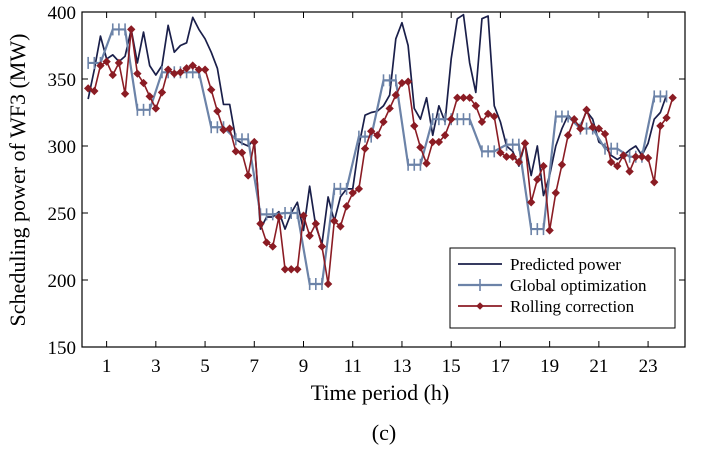 The height and width of the screenshot is (449, 712). What do you see at coordinates (304, 366) in the screenshot?
I see `x-tick-label: 9` at bounding box center [304, 366].